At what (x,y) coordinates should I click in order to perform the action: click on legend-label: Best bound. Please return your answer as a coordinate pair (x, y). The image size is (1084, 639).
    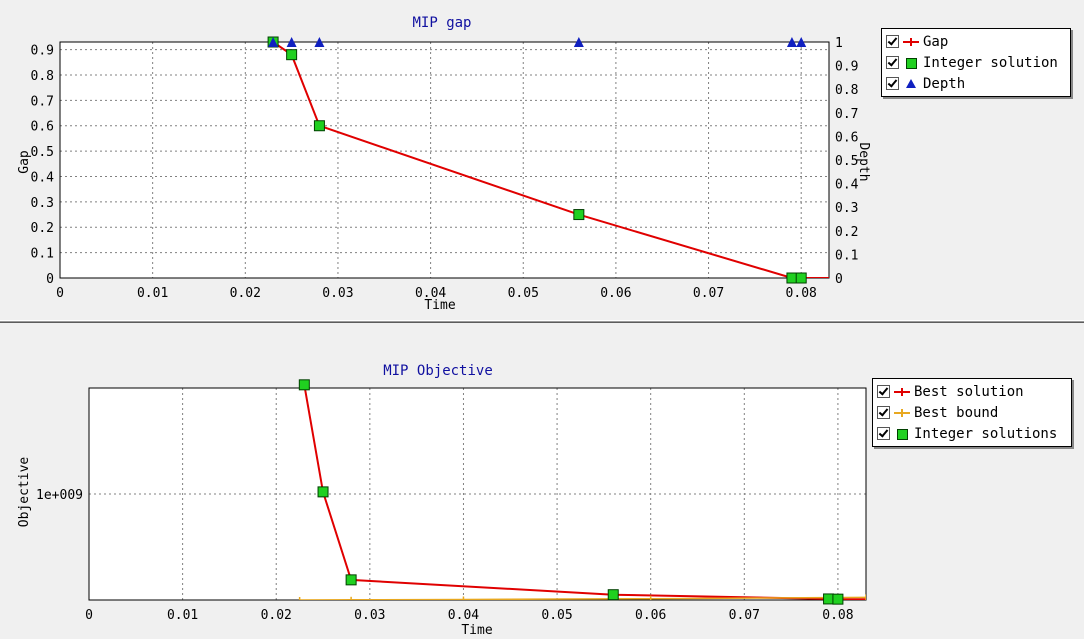
    Looking at the image, I should click on (956, 412).